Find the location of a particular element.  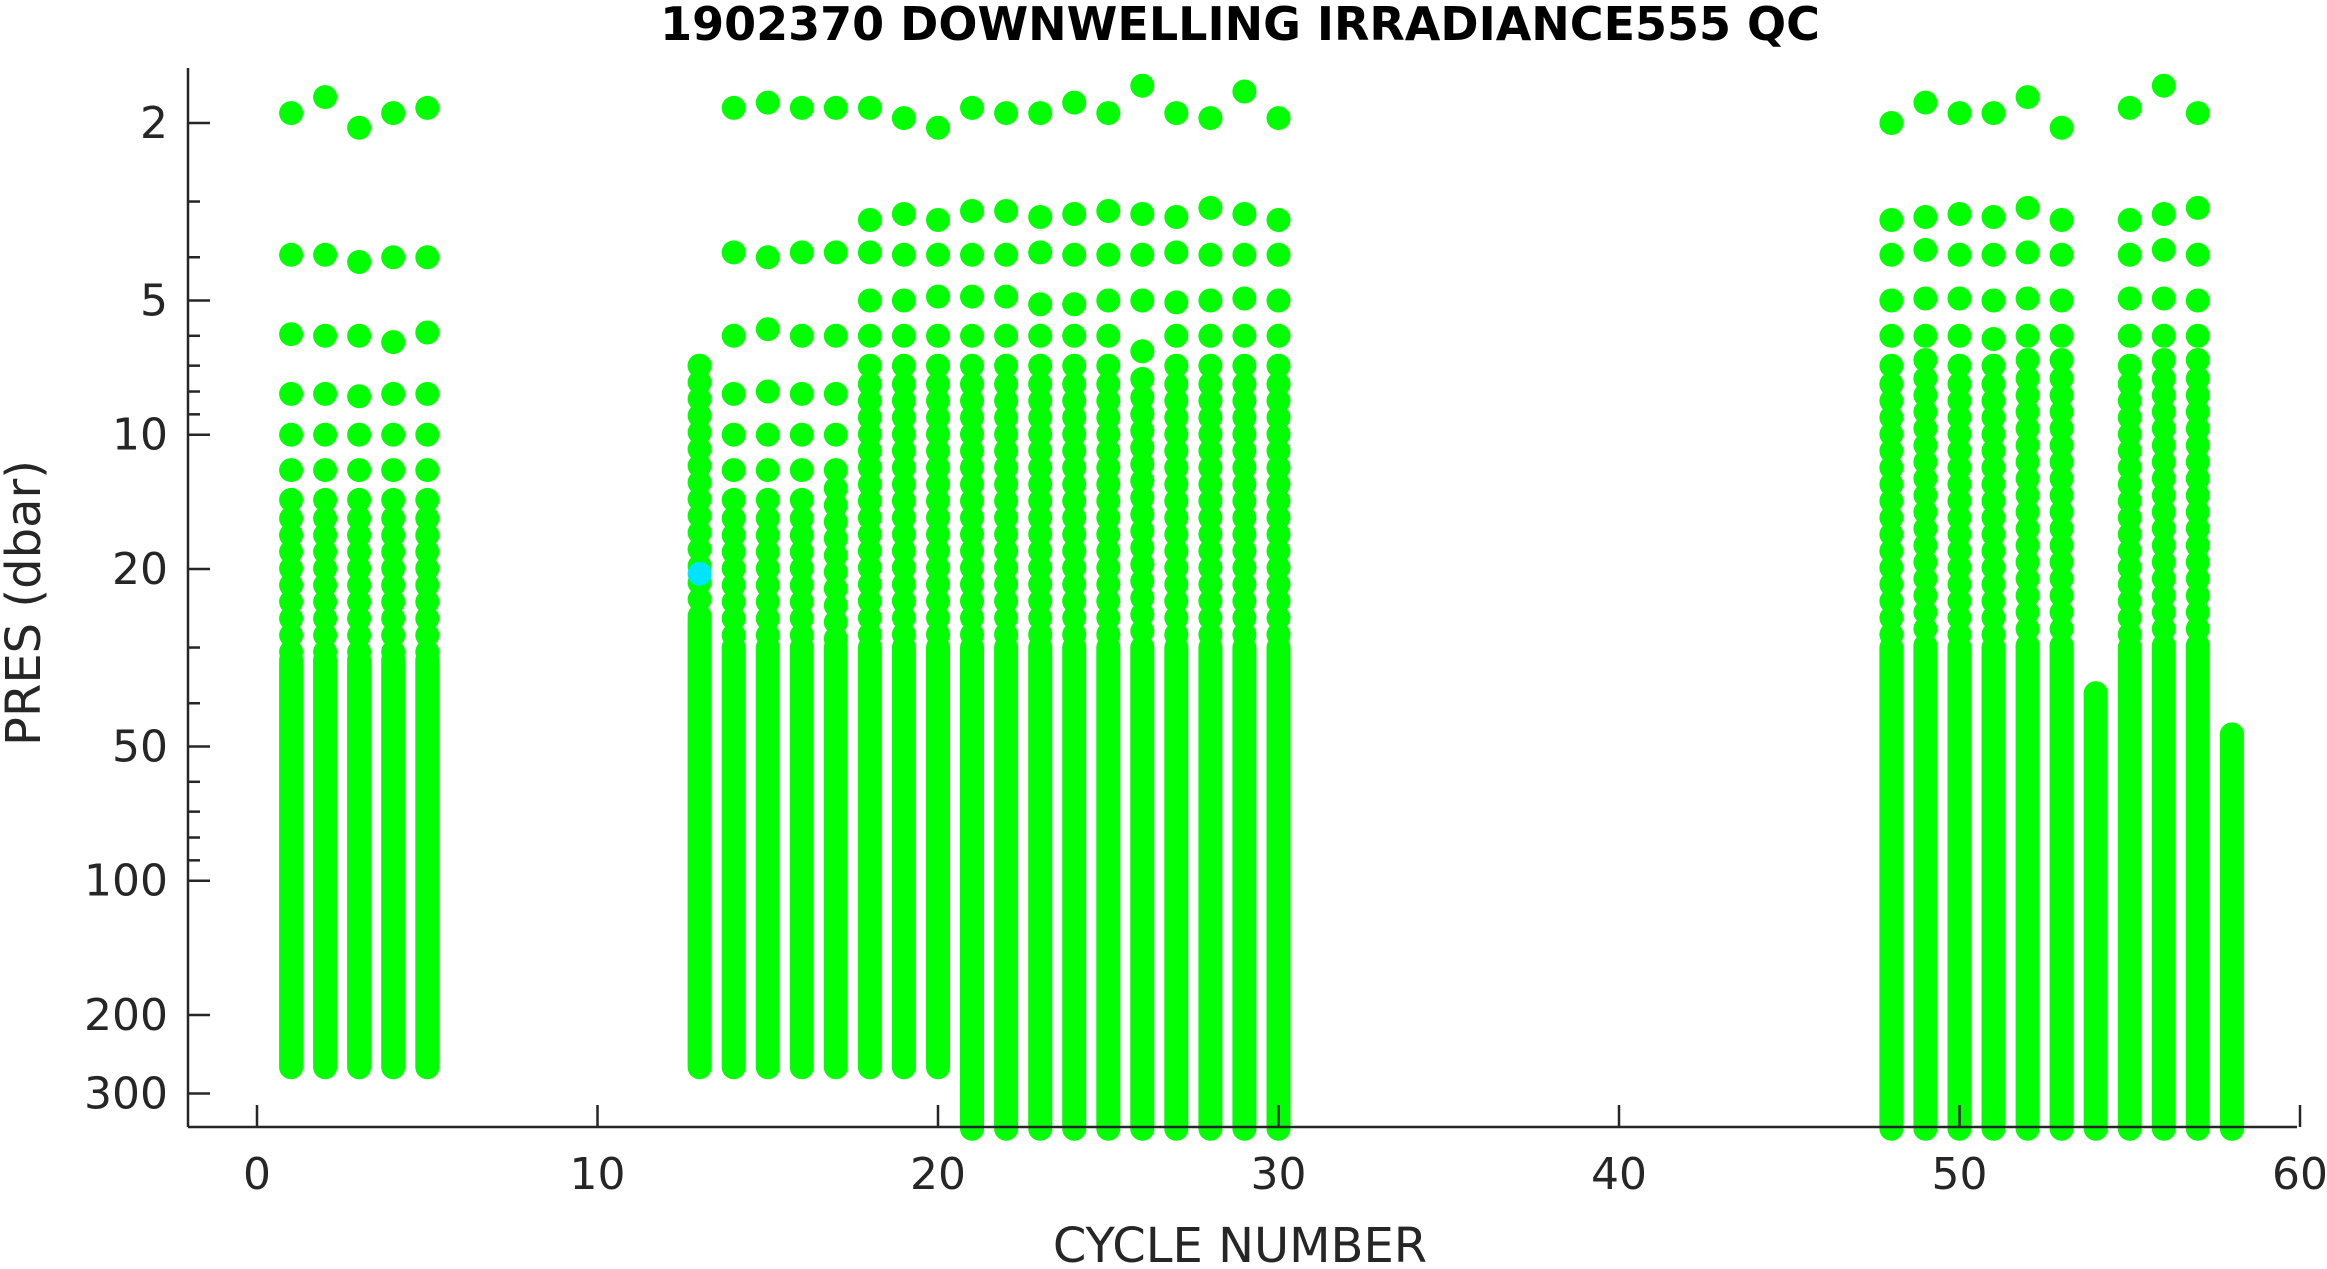

y-tick-label: 10 is located at coordinates (140, 435).